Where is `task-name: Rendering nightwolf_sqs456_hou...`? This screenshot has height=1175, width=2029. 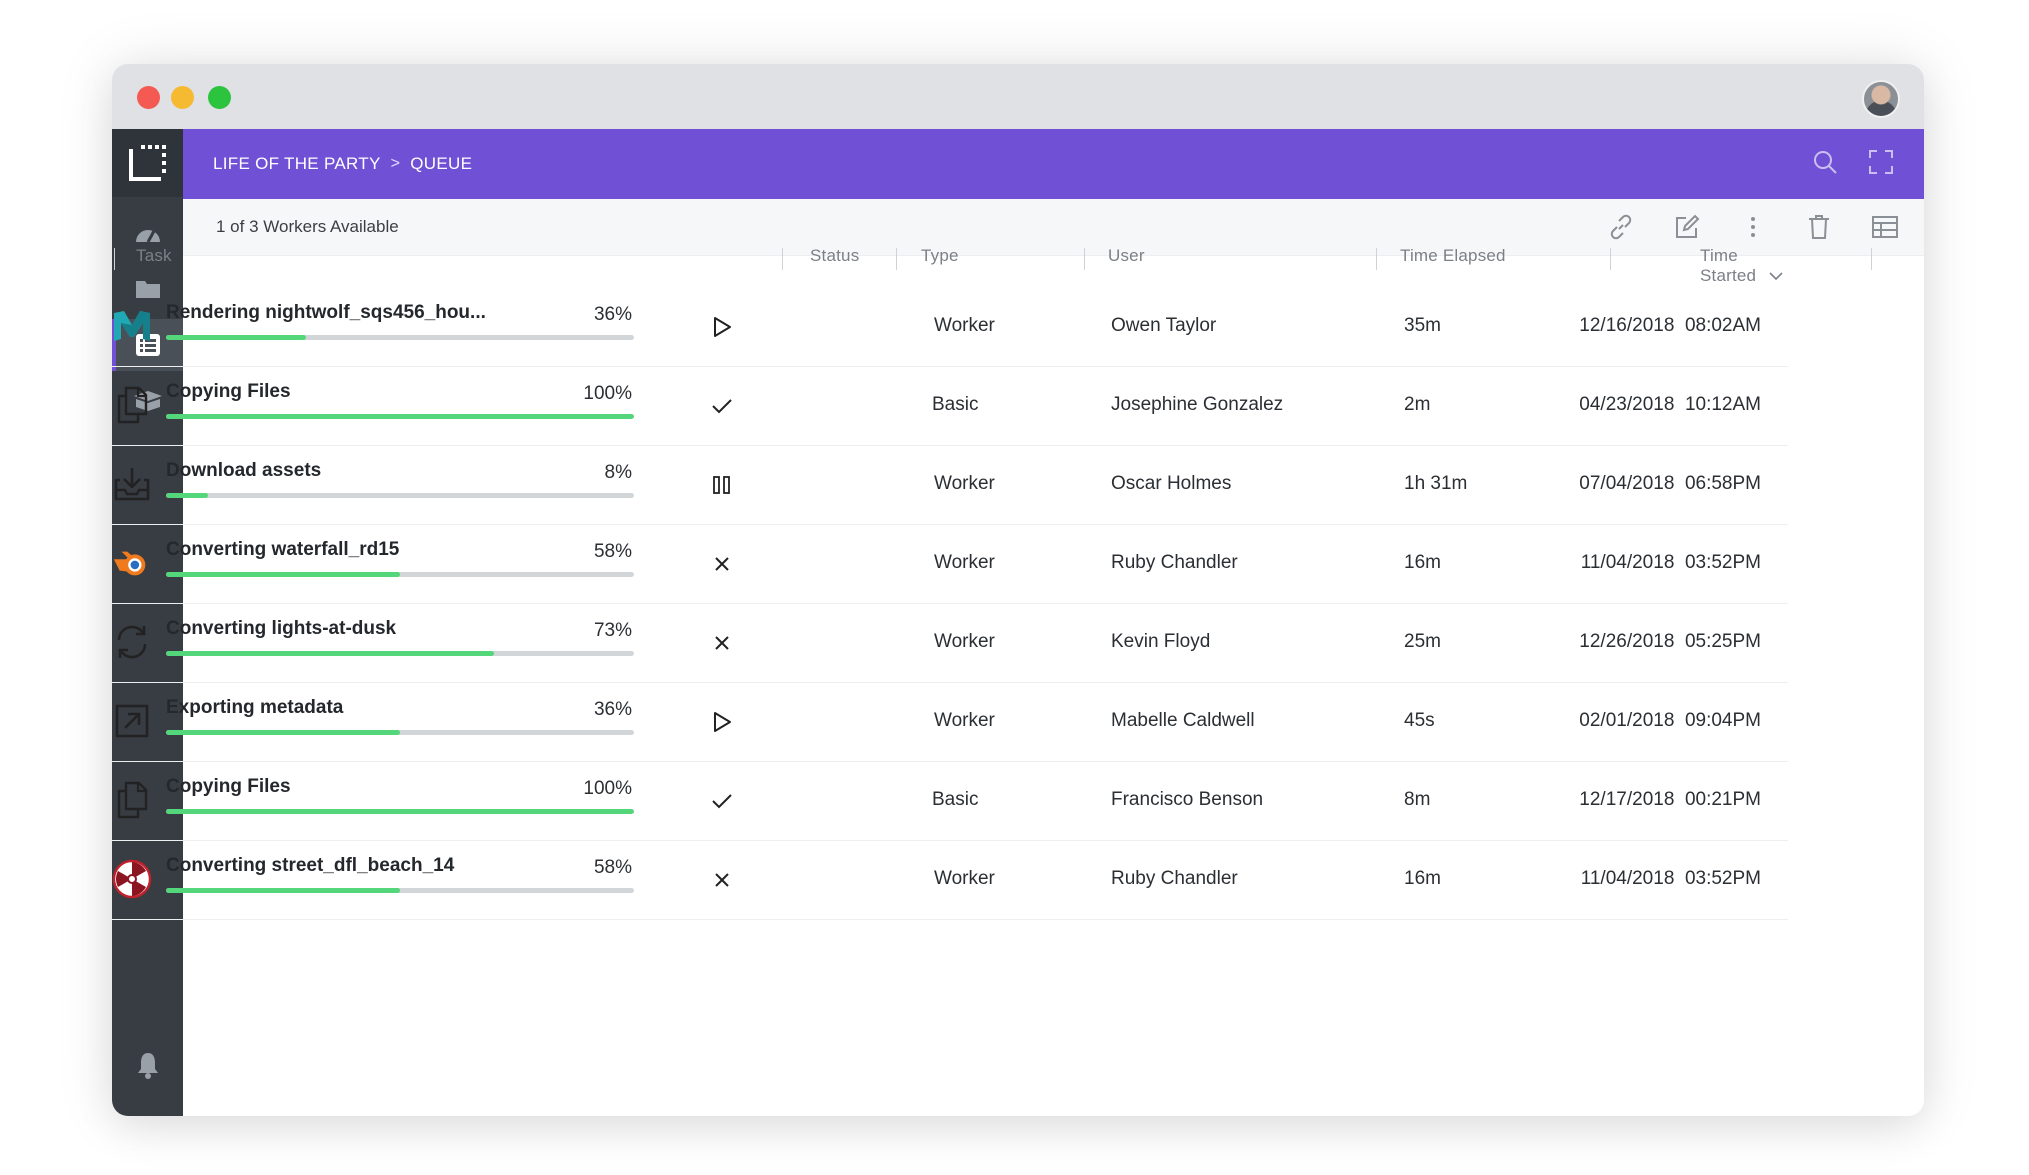
task-name: Rendering nightwolf_sqs456_hou... is located at coordinates (326, 312).